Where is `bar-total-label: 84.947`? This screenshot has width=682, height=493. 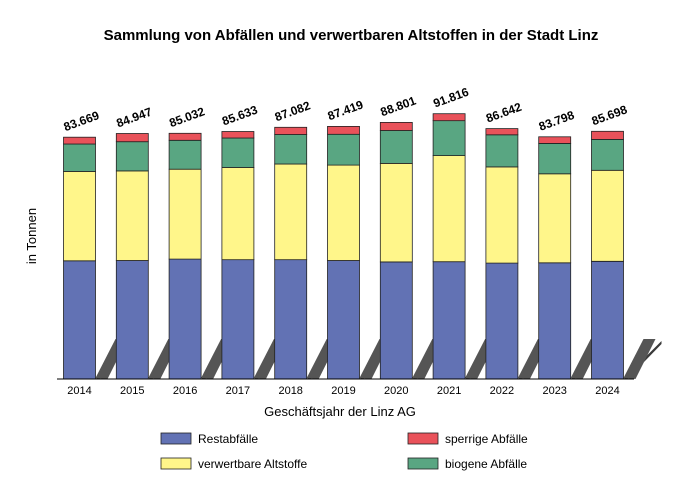
bar-total-label: 84.947 is located at coordinates (135, 118).